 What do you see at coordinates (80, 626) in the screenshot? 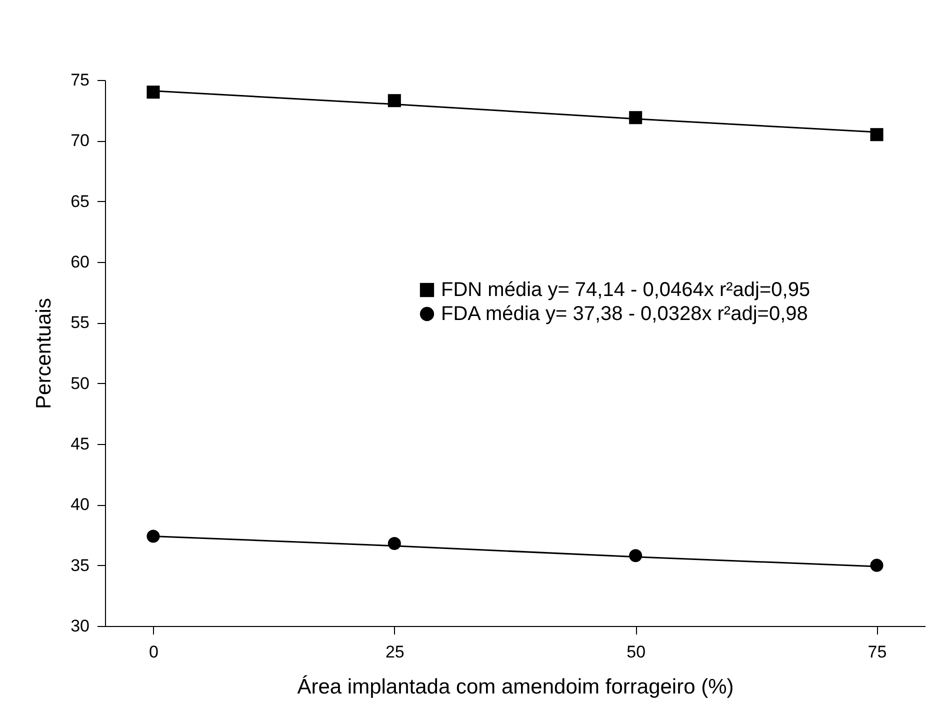
I see `y-tick-label: 30` at bounding box center [80, 626].